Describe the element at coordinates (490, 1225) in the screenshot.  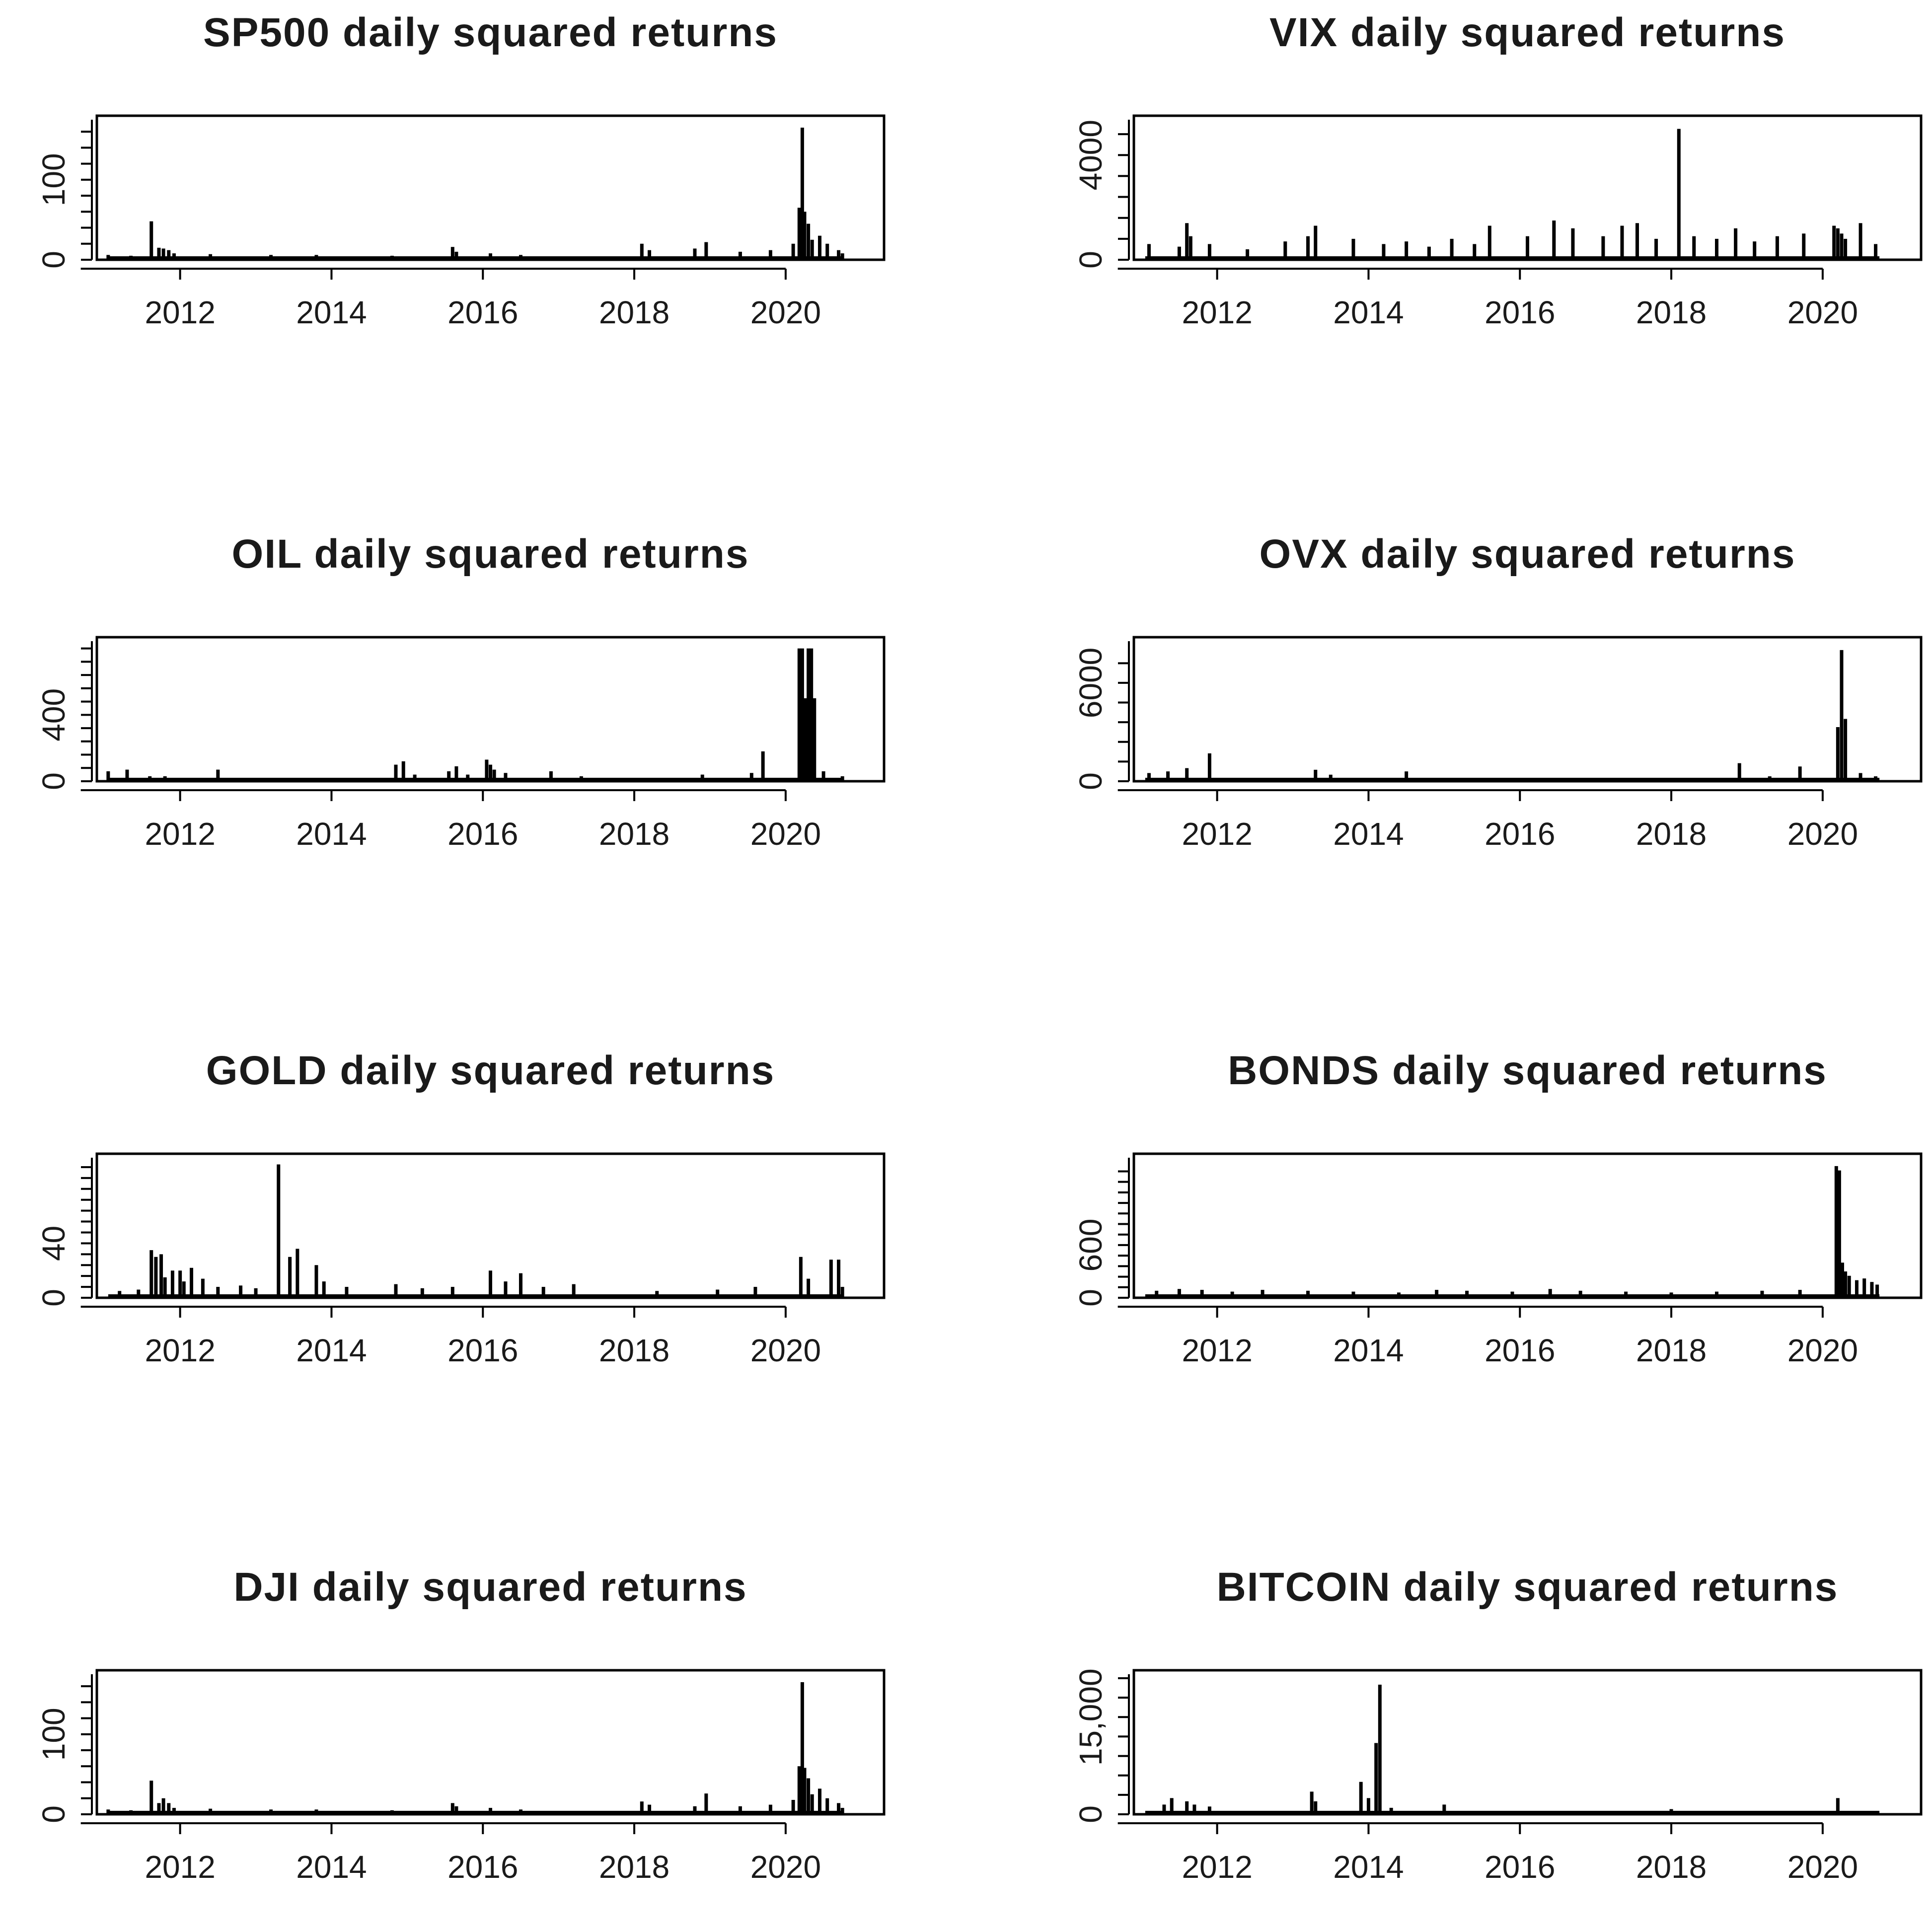
I see `gold-plot-frame` at that location.